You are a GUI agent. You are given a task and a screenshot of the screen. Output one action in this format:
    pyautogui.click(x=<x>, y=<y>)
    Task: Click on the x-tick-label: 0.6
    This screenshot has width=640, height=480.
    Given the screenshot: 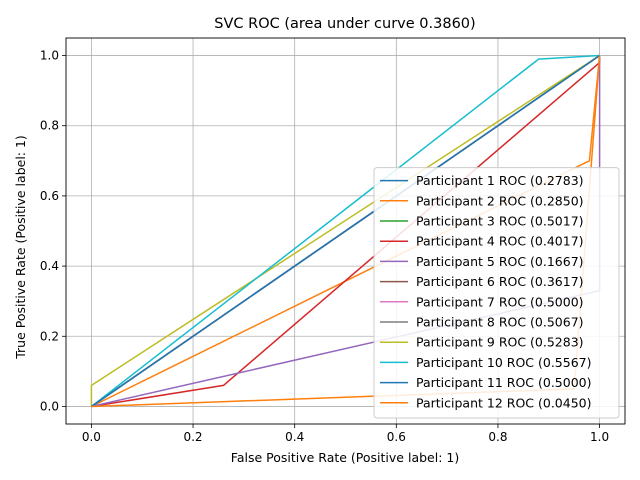 What is the action you would take?
    pyautogui.click(x=396, y=437)
    